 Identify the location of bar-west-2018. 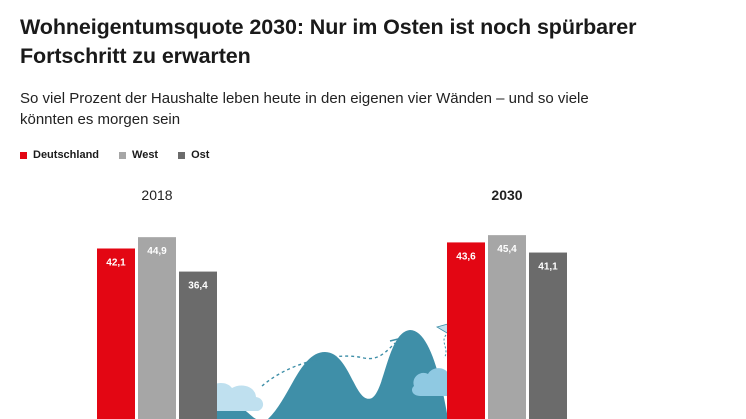
(157, 328).